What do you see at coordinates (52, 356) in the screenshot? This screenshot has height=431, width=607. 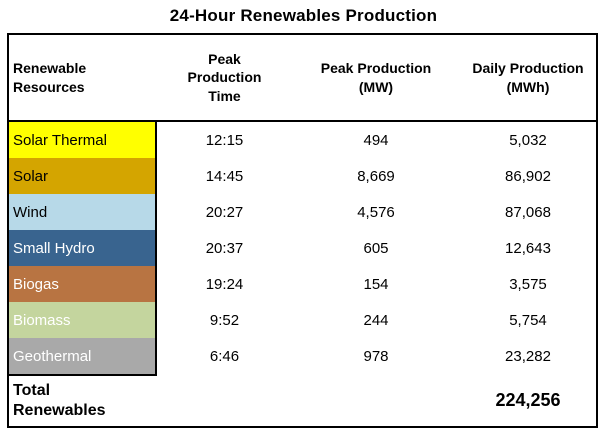 I see `resource-label: Geothermal` at bounding box center [52, 356].